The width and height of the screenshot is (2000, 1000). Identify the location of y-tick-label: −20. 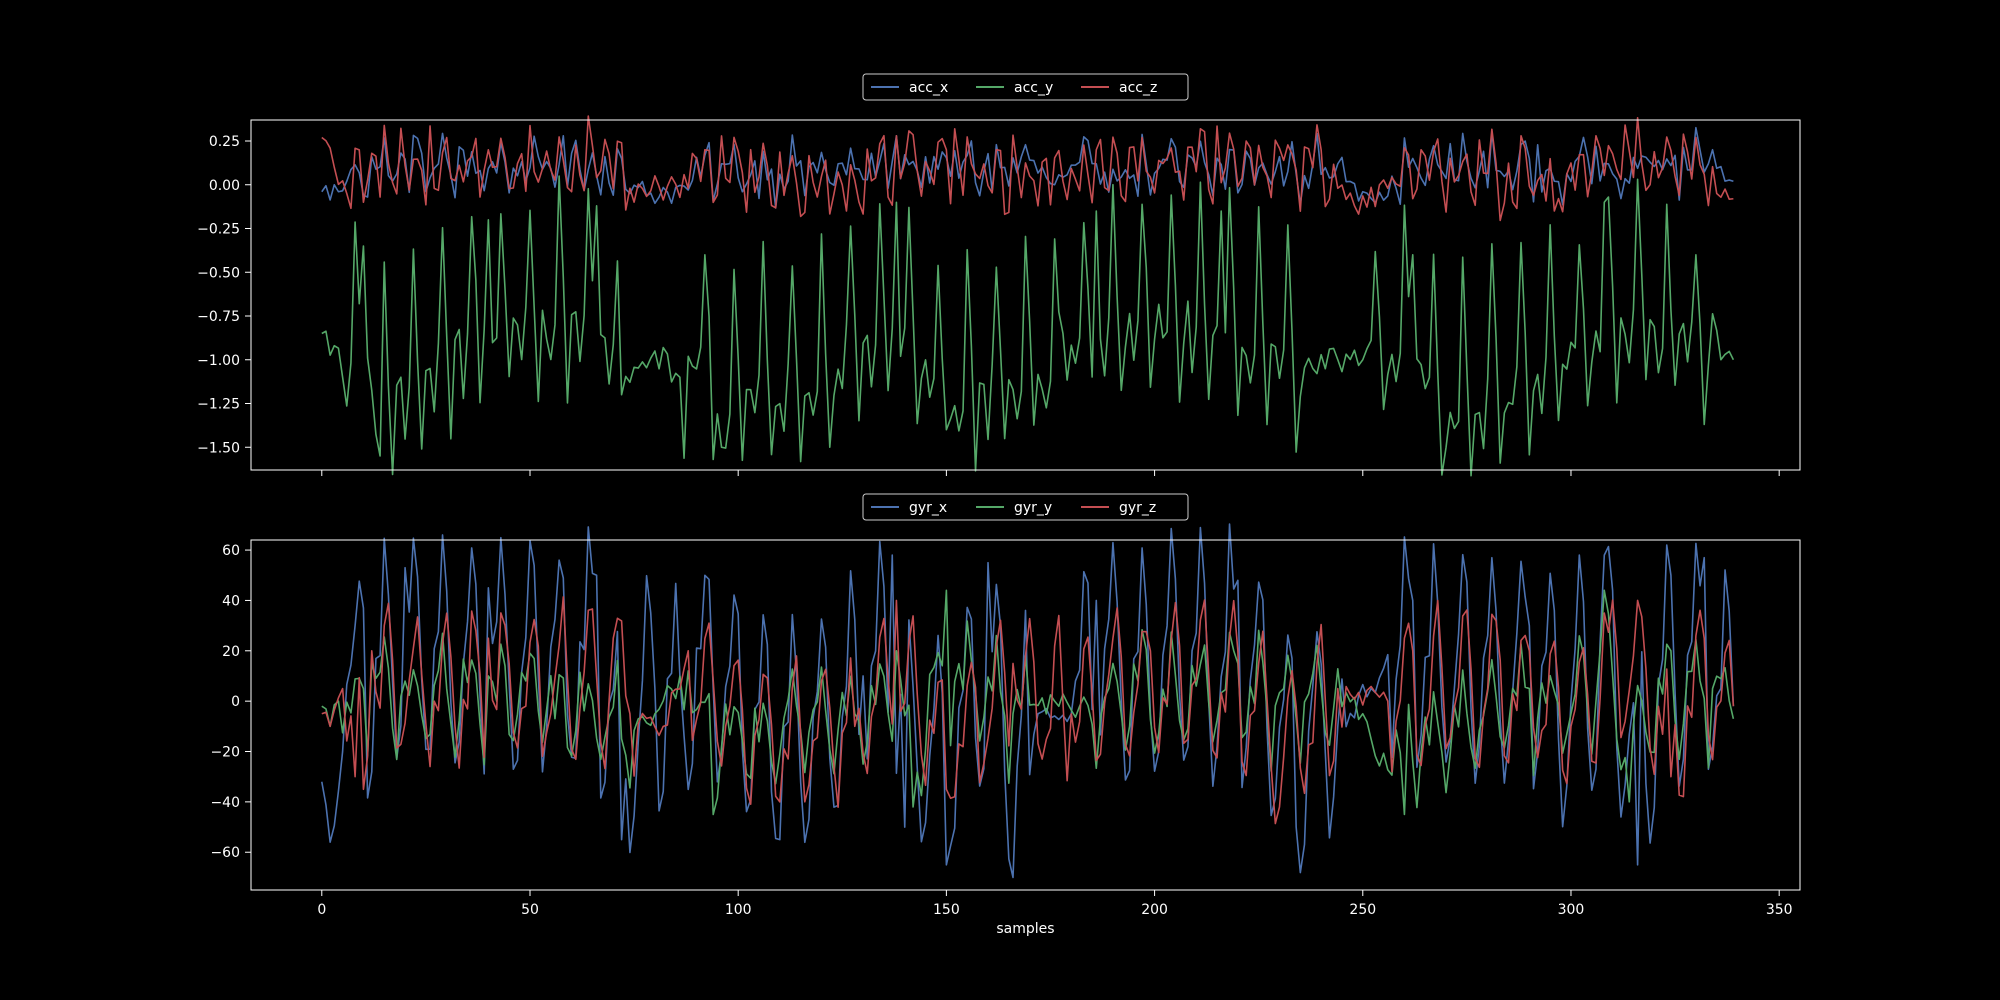
(225, 753).